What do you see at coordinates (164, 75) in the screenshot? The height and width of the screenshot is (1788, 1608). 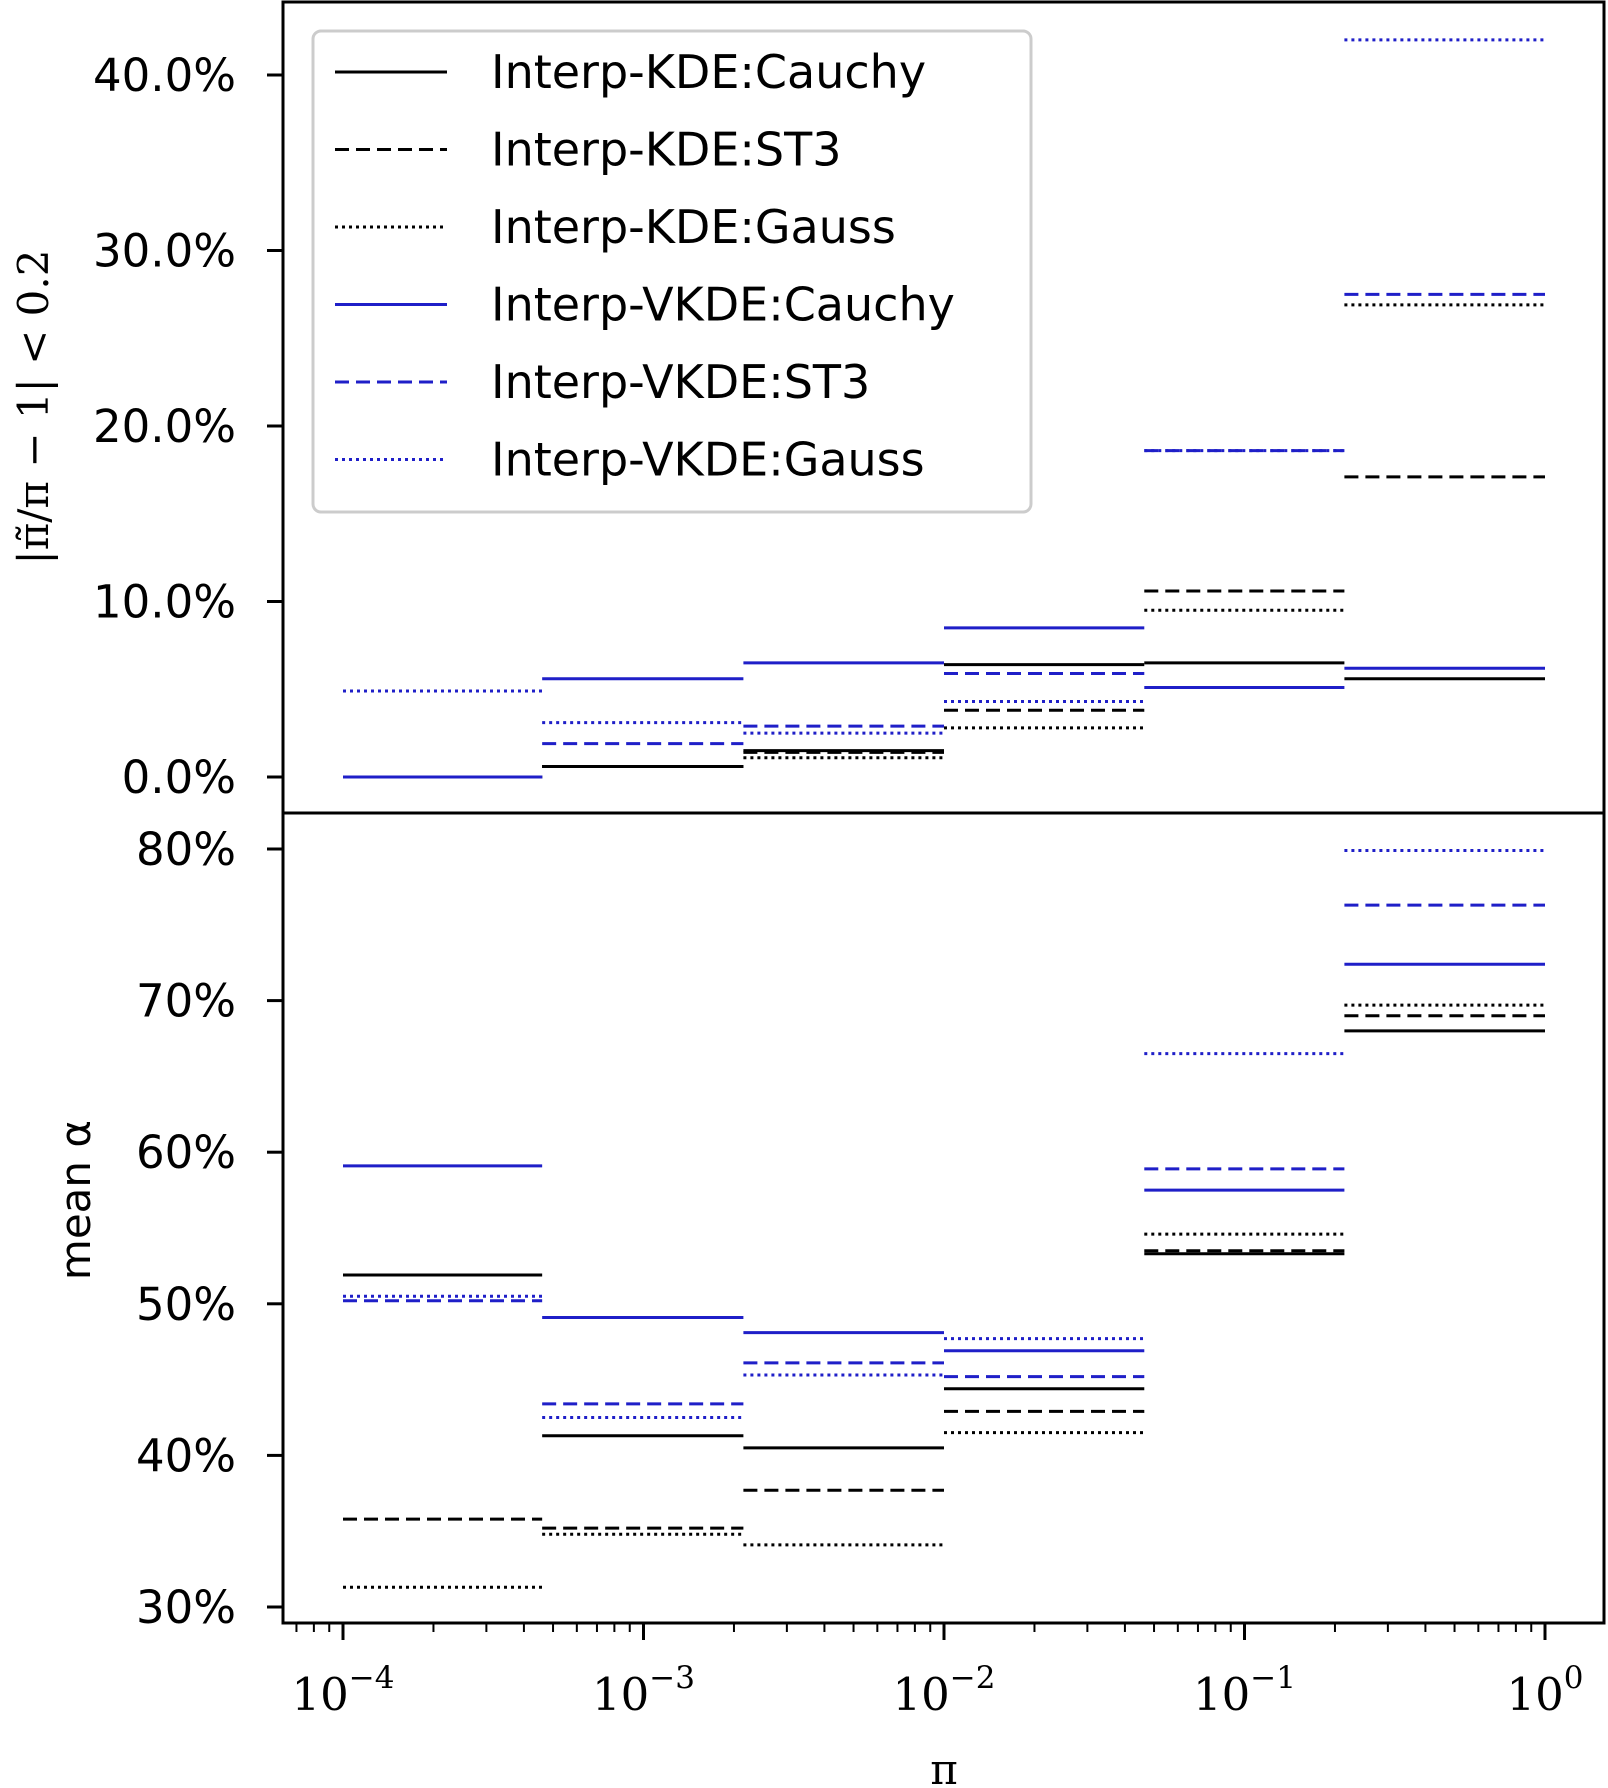 I see `top-ytick-label-4: 40.0%` at bounding box center [164, 75].